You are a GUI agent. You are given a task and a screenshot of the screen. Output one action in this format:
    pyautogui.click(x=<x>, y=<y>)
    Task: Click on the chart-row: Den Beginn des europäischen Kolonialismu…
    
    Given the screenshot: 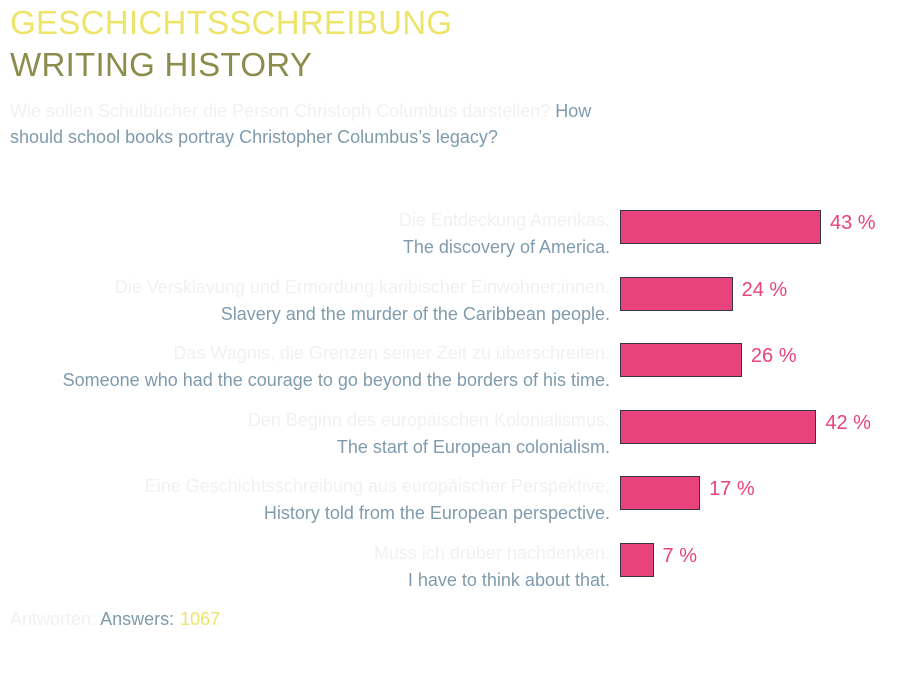 What is the action you would take?
    pyautogui.click(x=450, y=437)
    